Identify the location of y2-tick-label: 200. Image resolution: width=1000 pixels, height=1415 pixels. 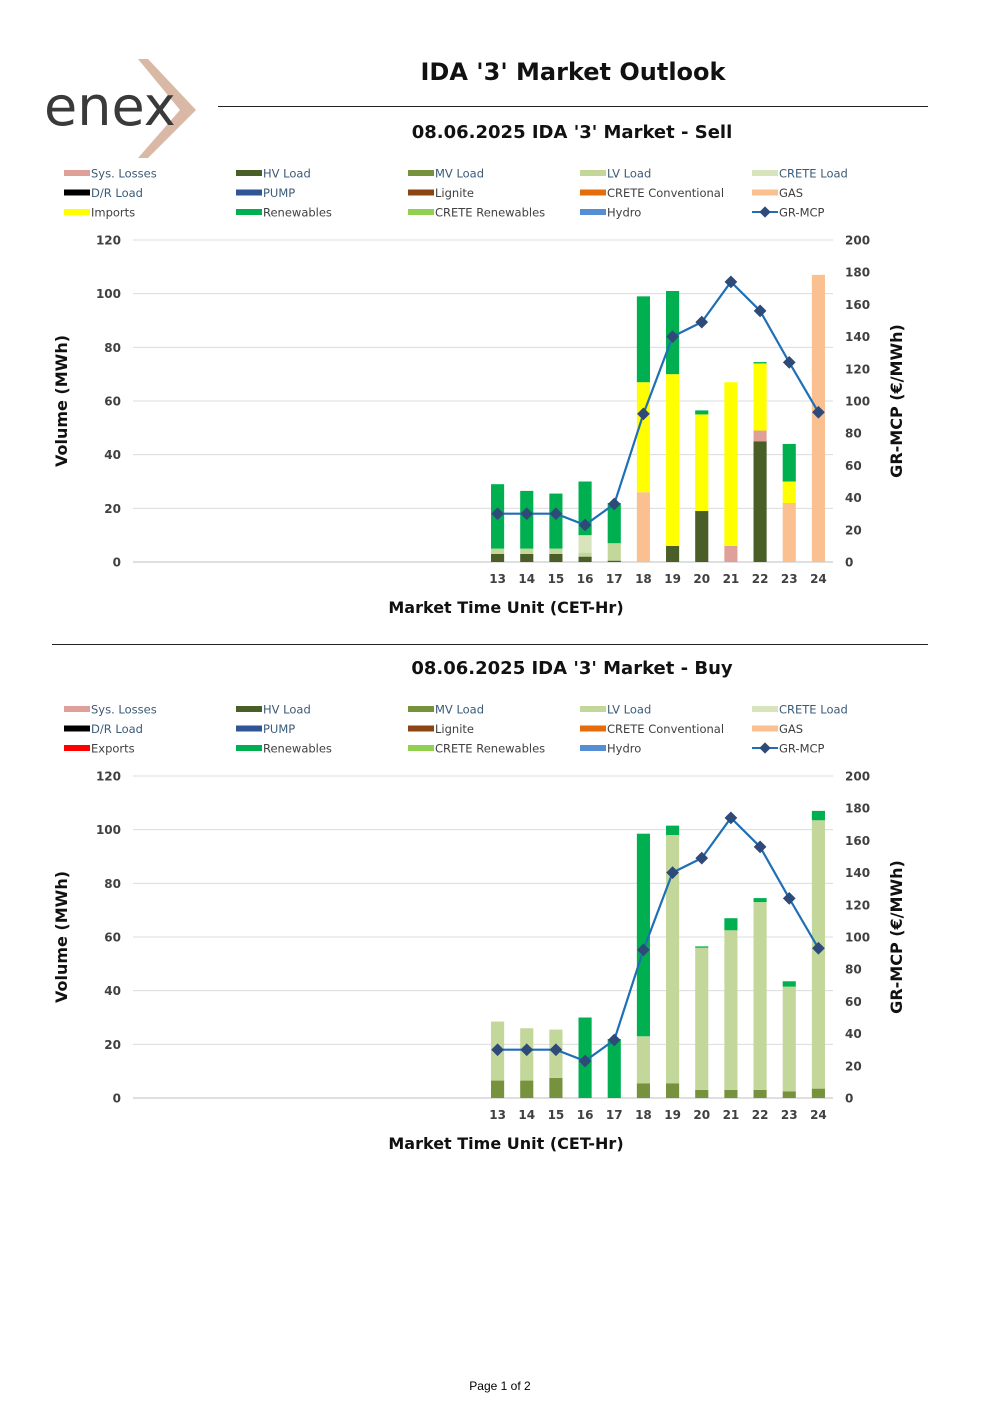
(857, 241).